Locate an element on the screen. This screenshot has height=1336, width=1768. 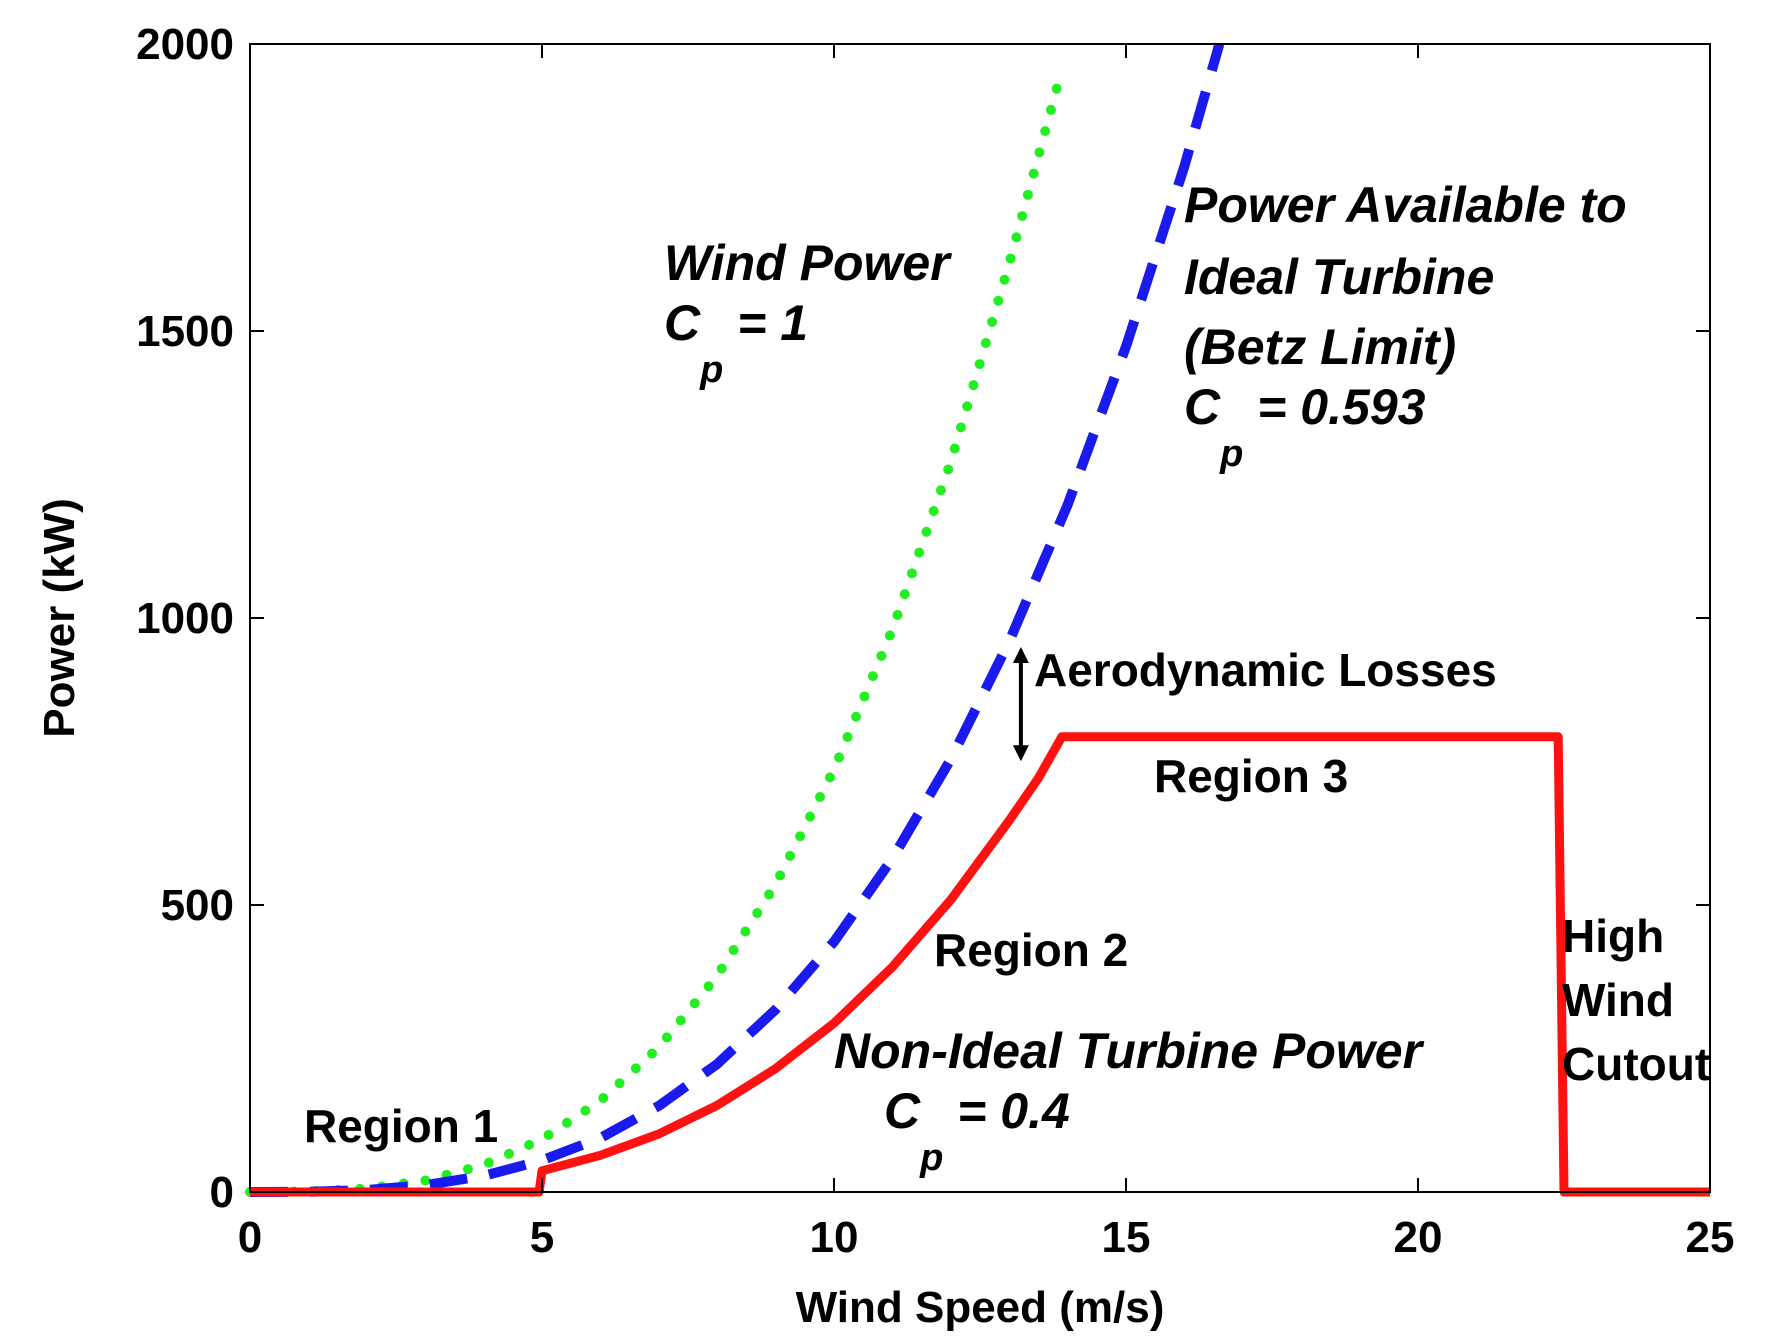
region-2-label: Region 2 is located at coordinates (1031, 950).